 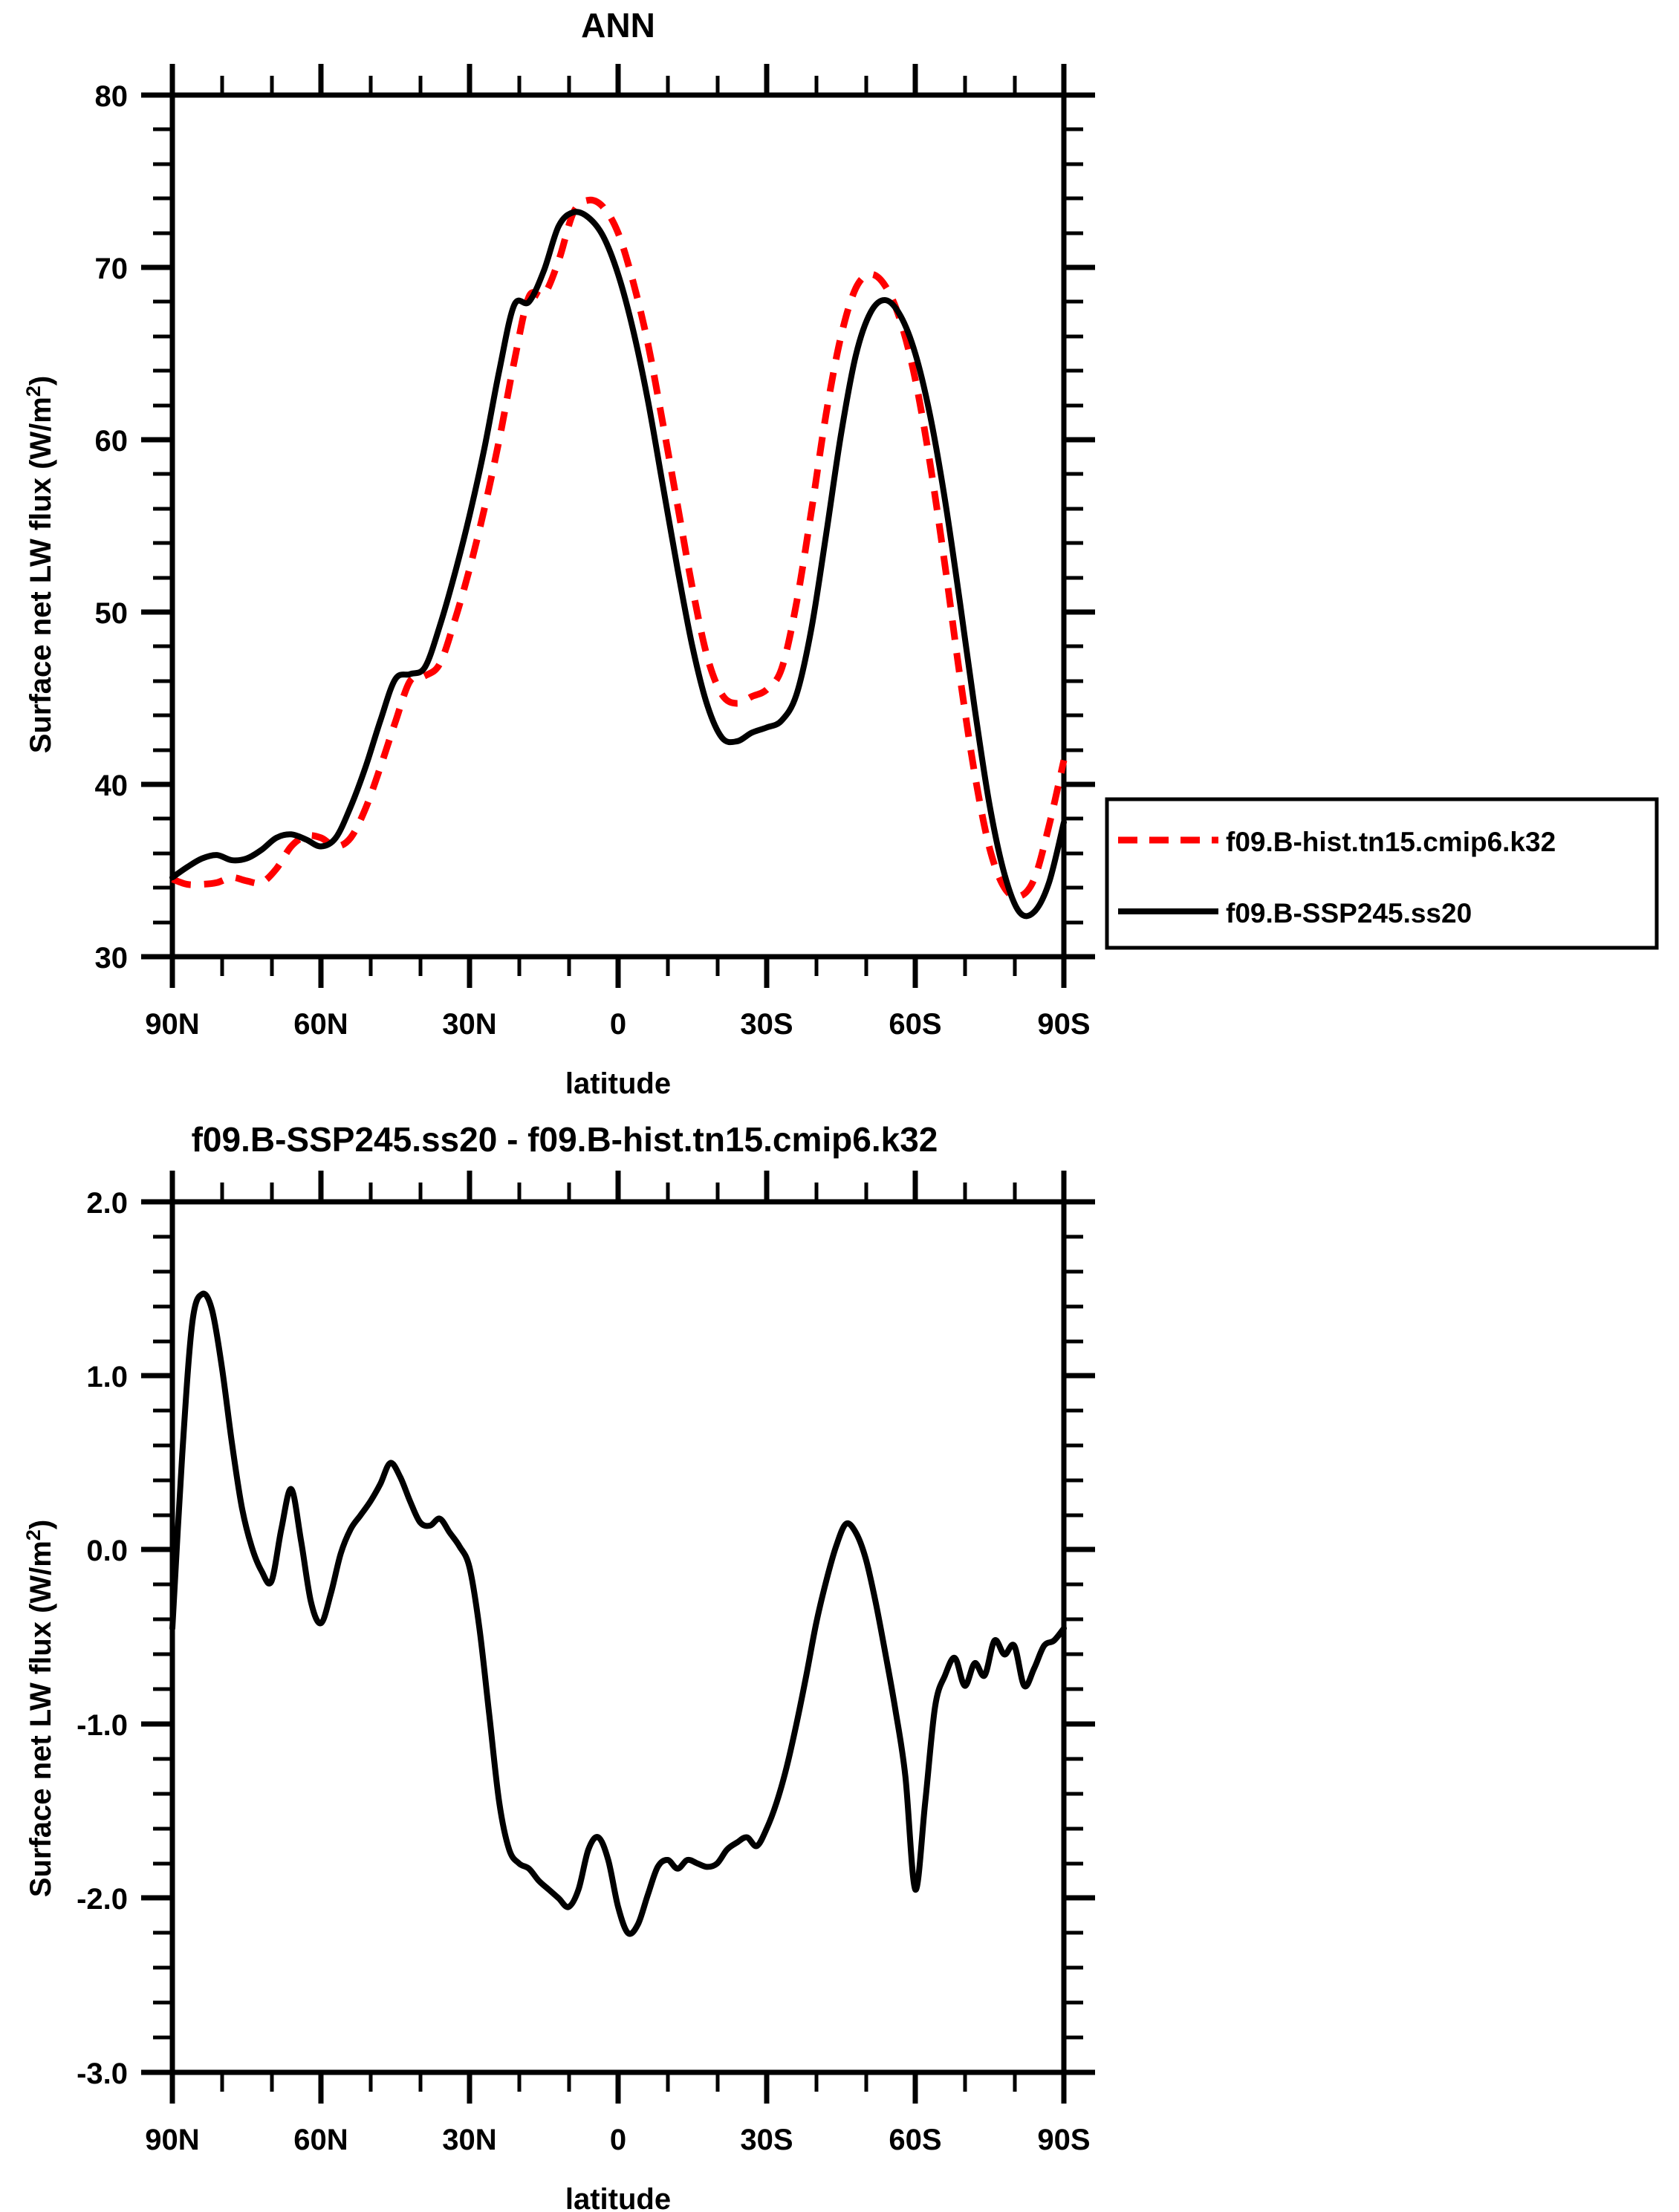 What do you see at coordinates (618, 1024) in the screenshot?
I see `top-xtick-label-3: 0` at bounding box center [618, 1024].